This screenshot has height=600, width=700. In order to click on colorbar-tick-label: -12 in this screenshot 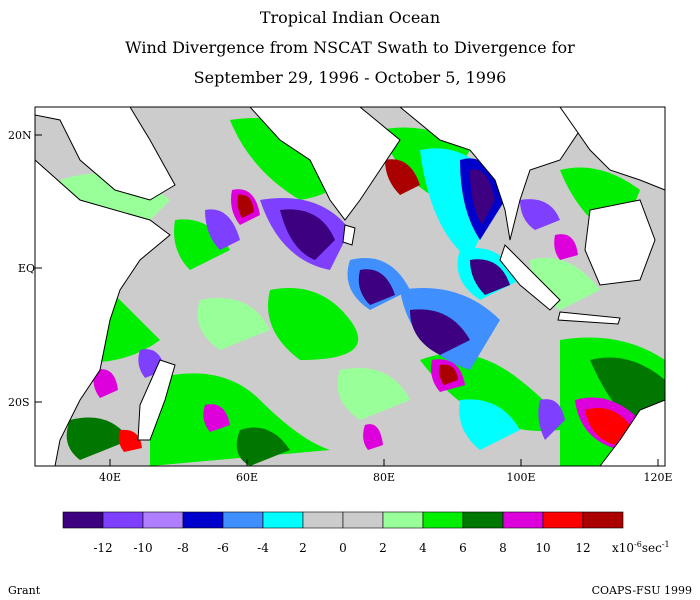, I will do `click(102, 548)`.